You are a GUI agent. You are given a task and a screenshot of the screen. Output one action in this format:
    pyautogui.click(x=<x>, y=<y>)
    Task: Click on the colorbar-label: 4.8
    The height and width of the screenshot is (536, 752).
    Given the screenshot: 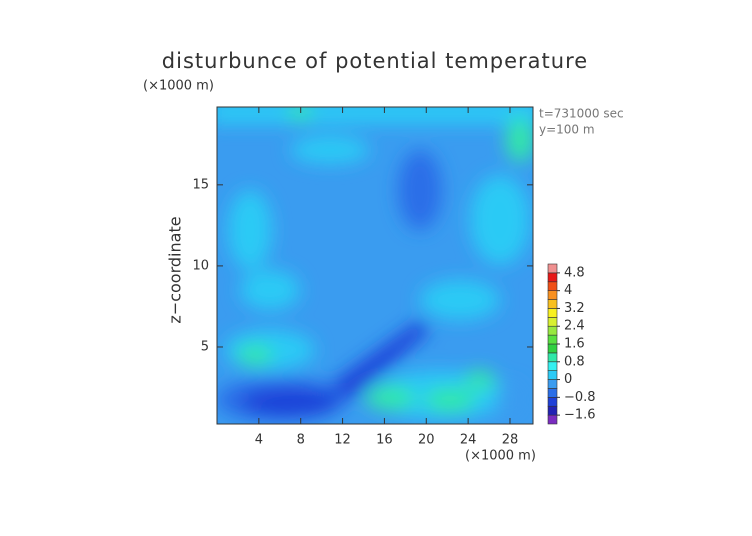 What is the action you would take?
    pyautogui.click(x=574, y=272)
    